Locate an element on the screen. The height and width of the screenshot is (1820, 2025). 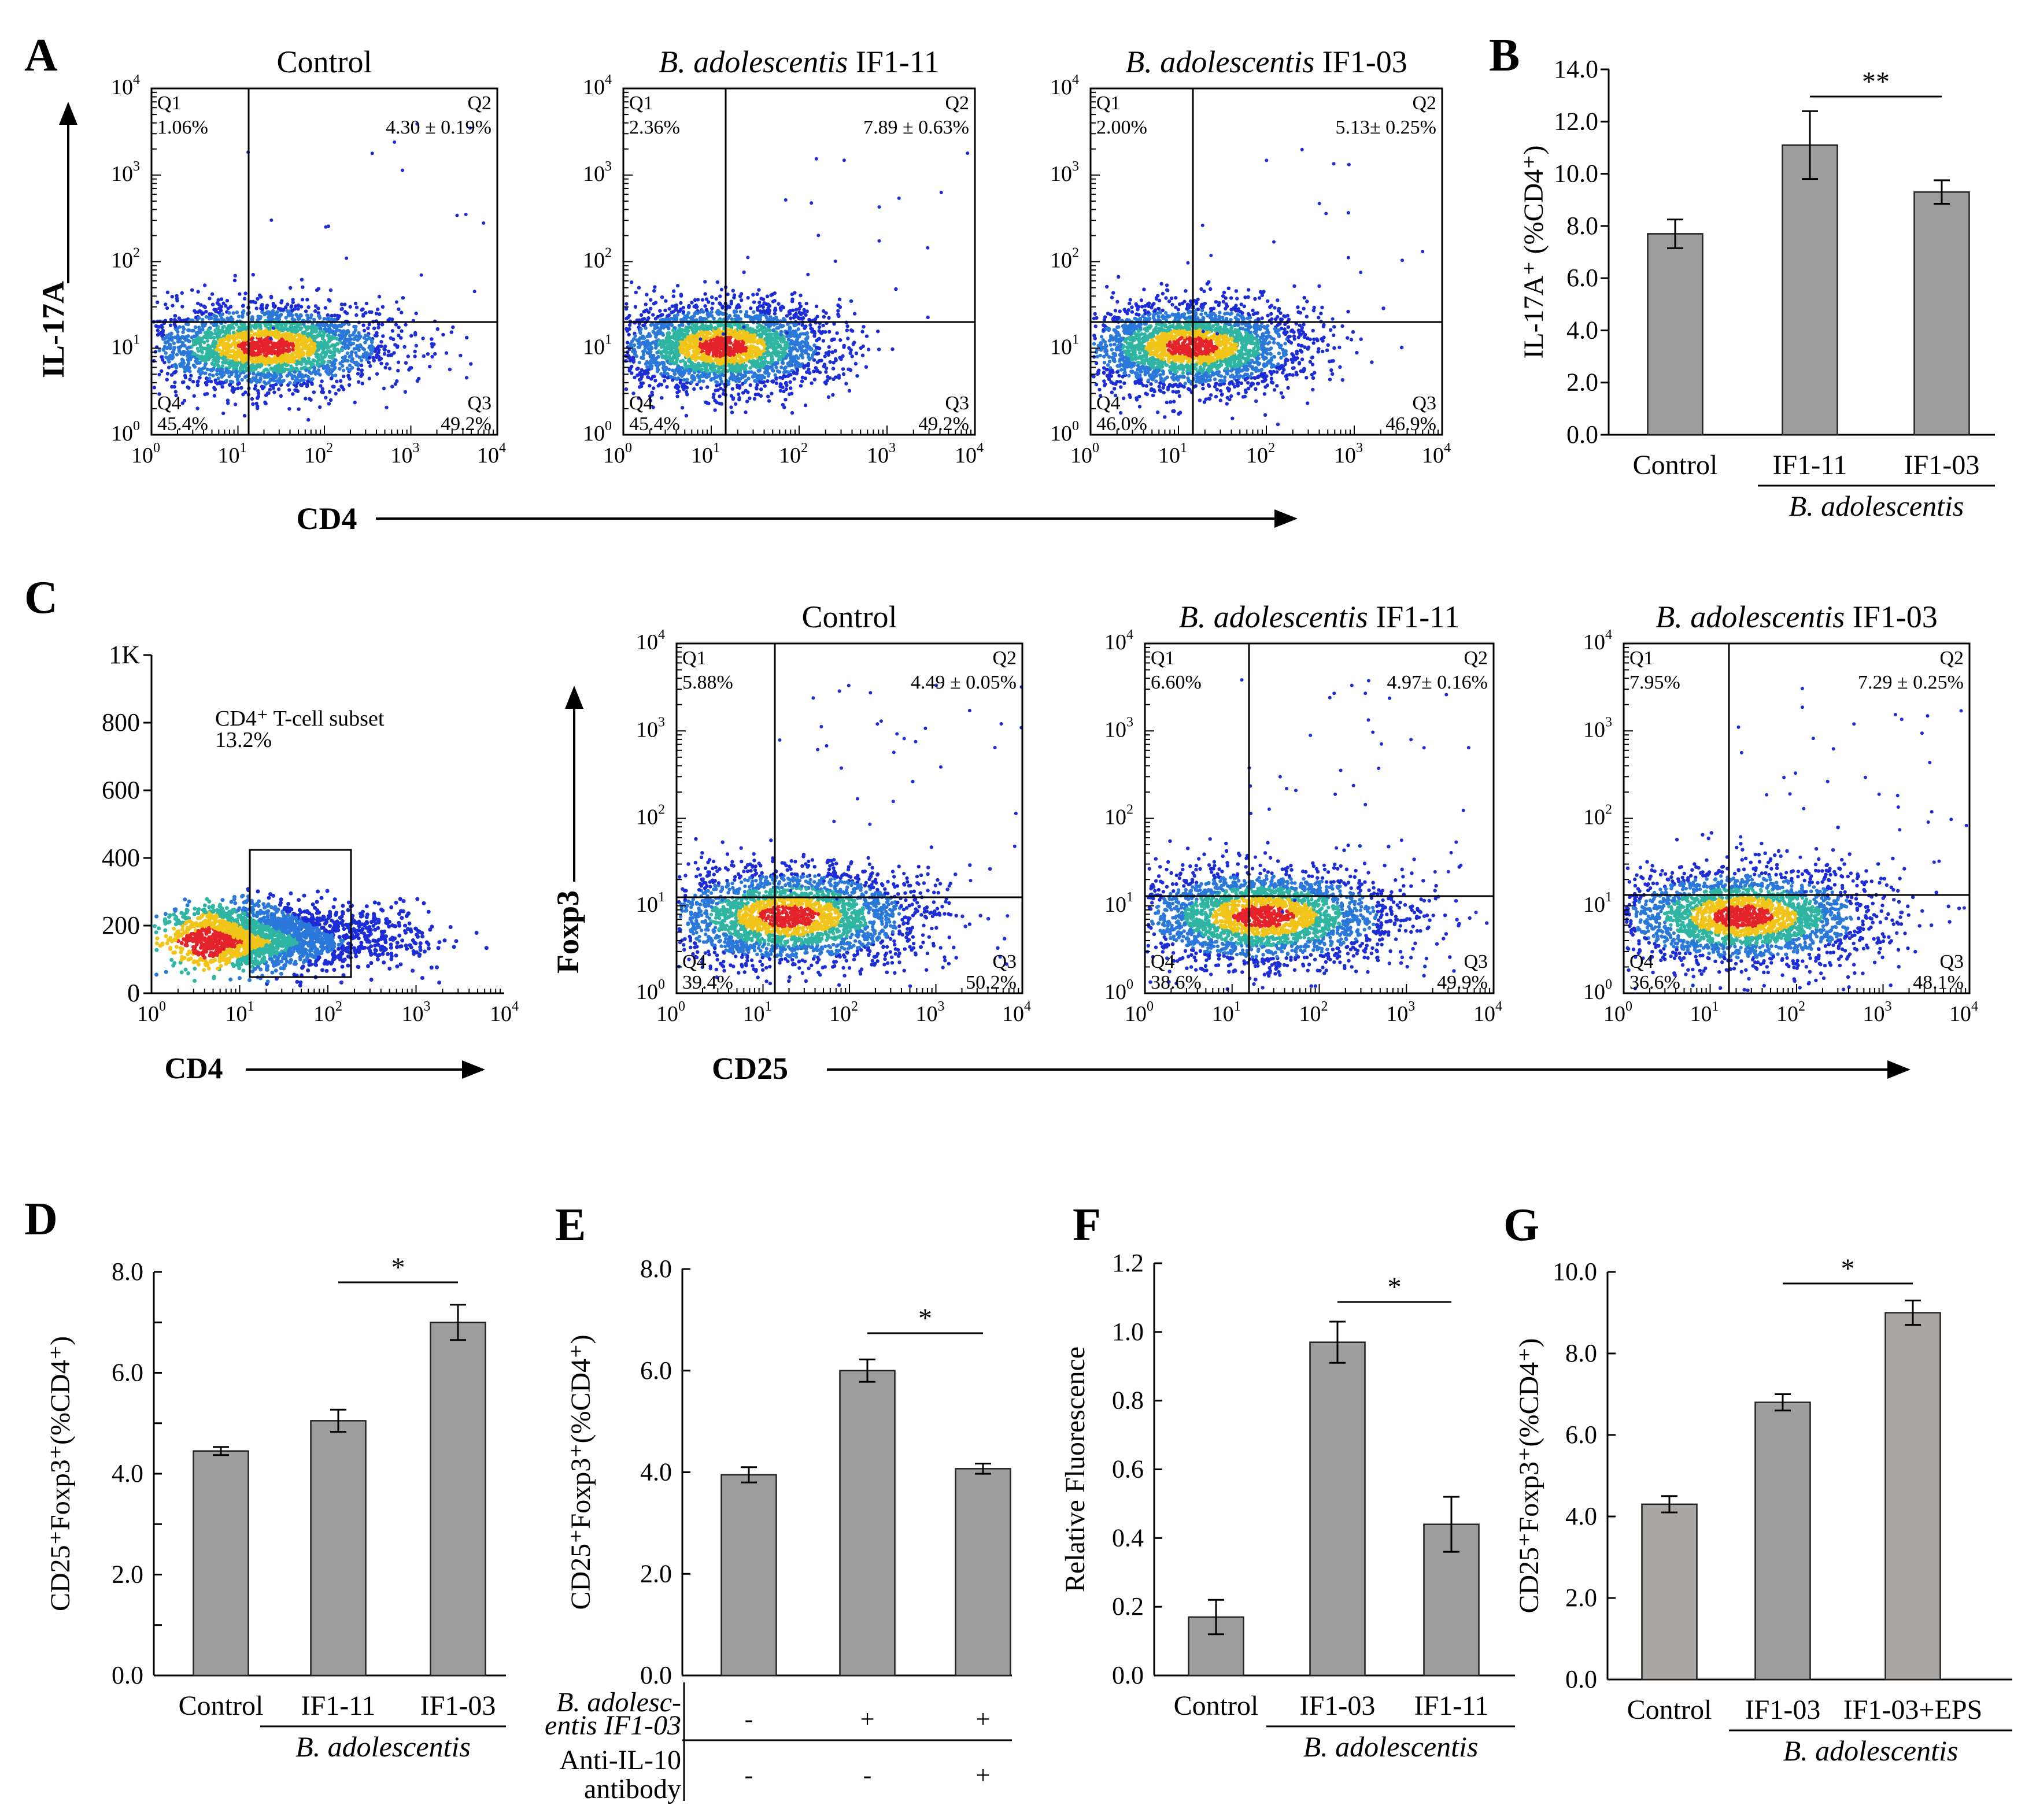
q2-label: Q2 is located at coordinates (479, 104).